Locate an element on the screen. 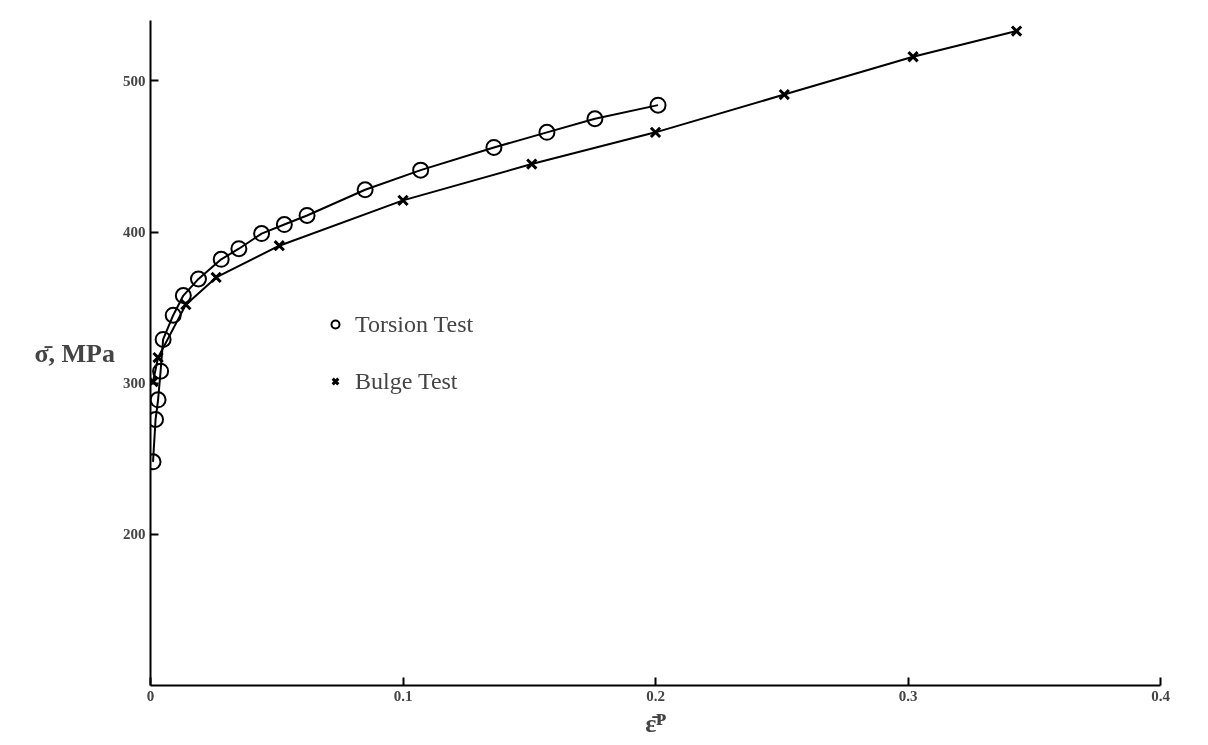  y-tick-label: 500 is located at coordinates (134, 80).